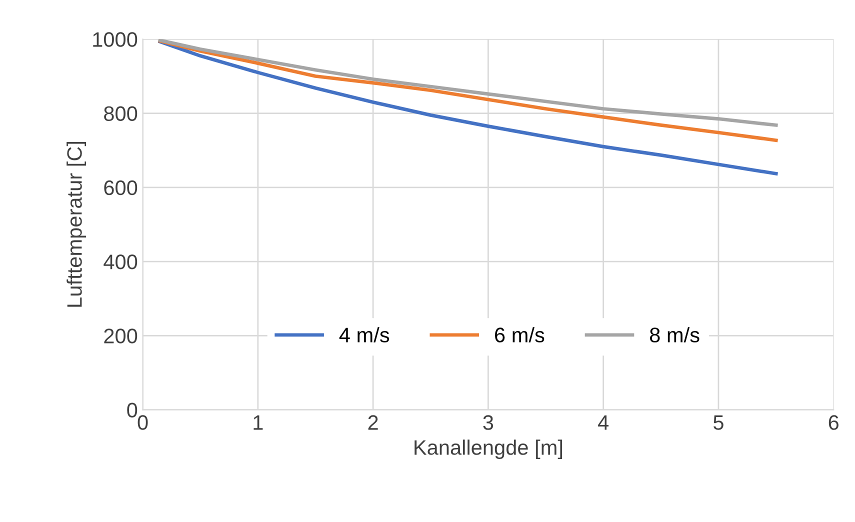 Image resolution: width=855 pixels, height=522 pixels. What do you see at coordinates (121, 114) in the screenshot?
I see `y-tick-label: 800` at bounding box center [121, 114].